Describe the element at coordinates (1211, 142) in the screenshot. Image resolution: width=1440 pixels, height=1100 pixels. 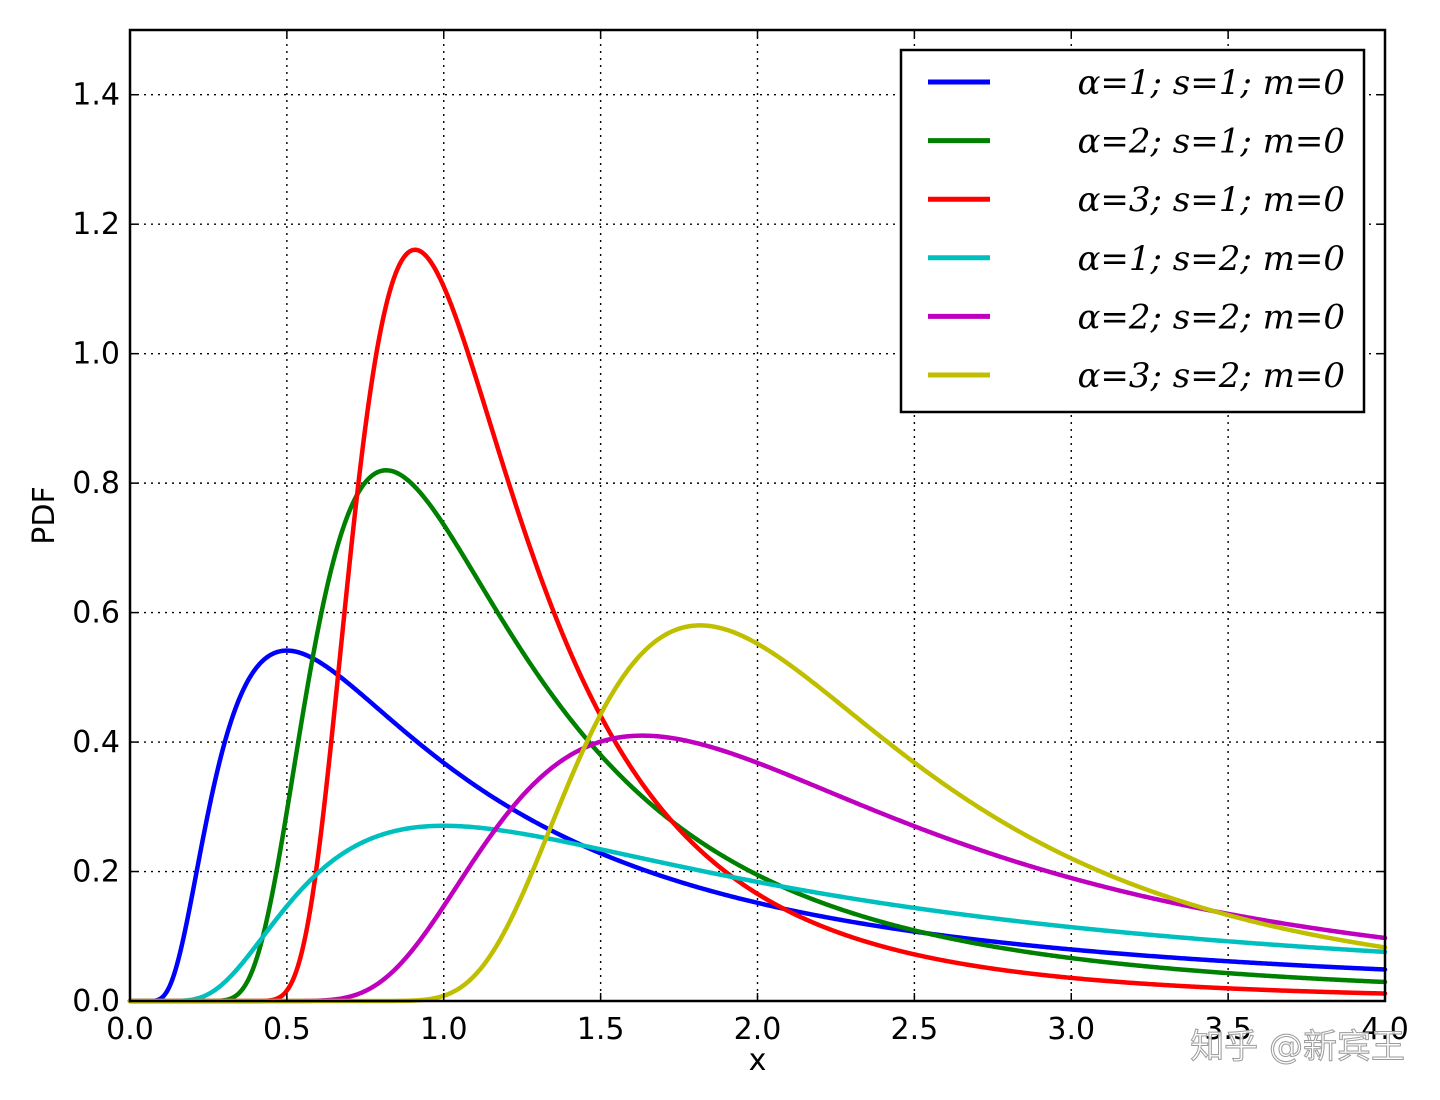
I see `legend-entry-2: α=2; s=1; m=0` at that location.